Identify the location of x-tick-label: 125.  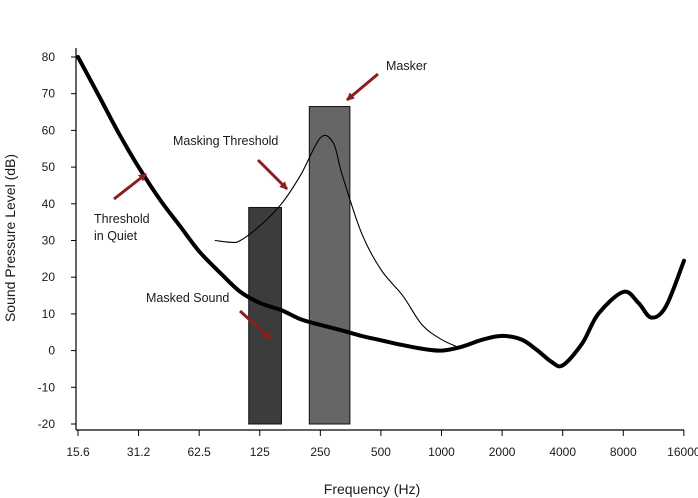
(260, 452).